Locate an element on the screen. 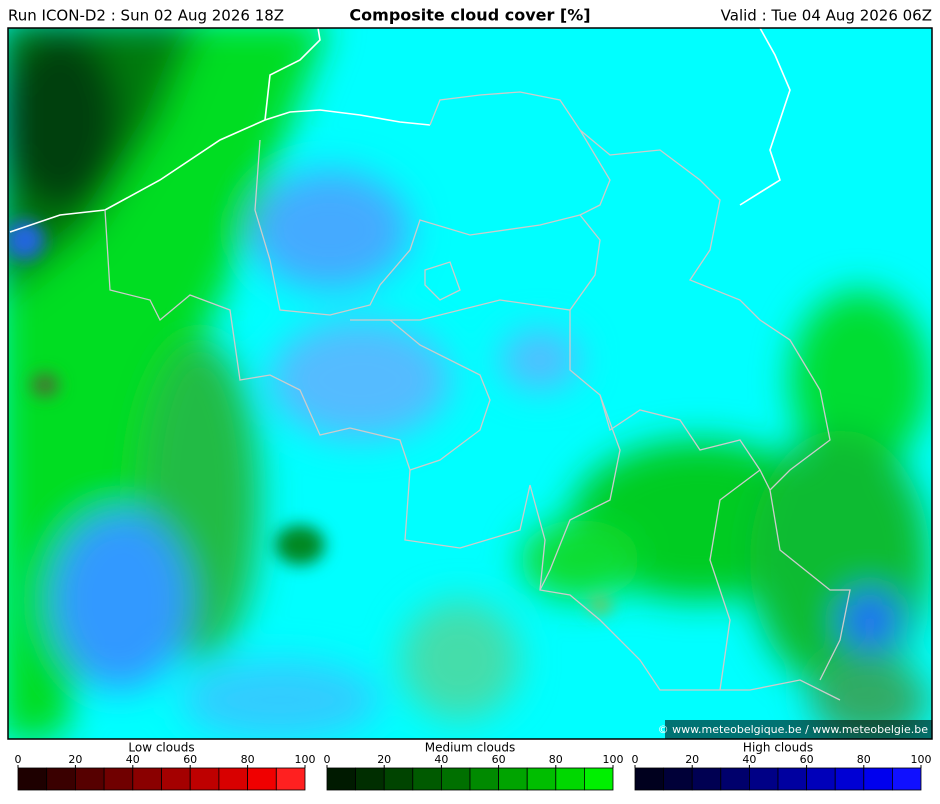 The width and height of the screenshot is (940, 804). map-title: Composite cloud cover [%] is located at coordinates (469, 15).